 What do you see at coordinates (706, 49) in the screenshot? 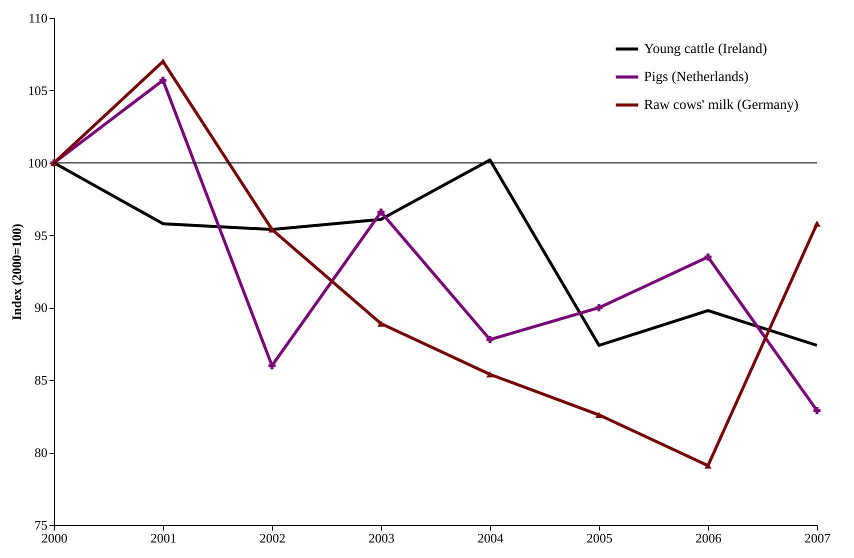
I see `legend-label: Young cattle (Ireland)` at bounding box center [706, 49].